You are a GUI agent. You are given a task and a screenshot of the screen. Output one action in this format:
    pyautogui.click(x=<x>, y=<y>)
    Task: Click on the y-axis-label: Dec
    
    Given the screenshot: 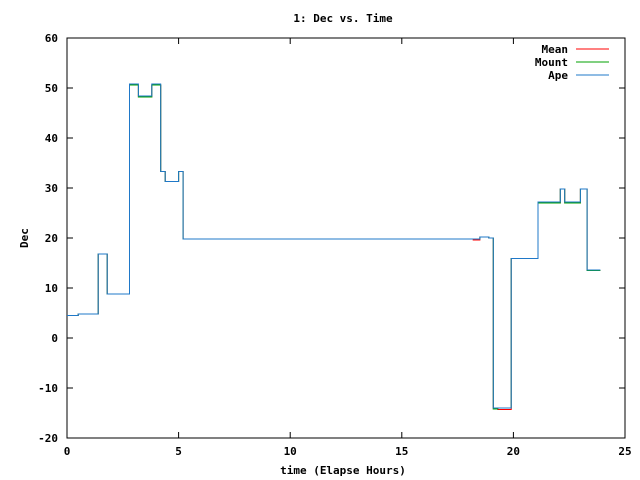 What is the action you would take?
    pyautogui.click(x=24, y=238)
    